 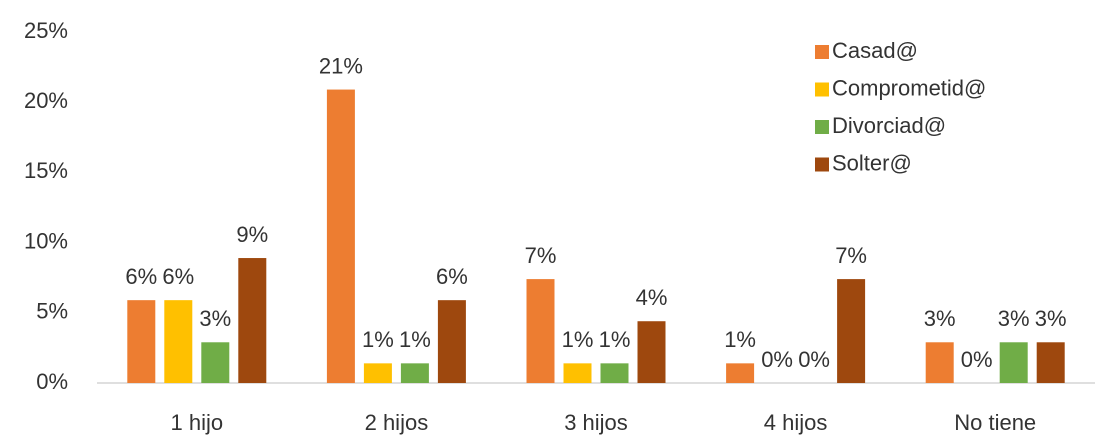 What do you see at coordinates (397, 422) in the screenshot?
I see `x-tick-label: 2 hijos` at bounding box center [397, 422].